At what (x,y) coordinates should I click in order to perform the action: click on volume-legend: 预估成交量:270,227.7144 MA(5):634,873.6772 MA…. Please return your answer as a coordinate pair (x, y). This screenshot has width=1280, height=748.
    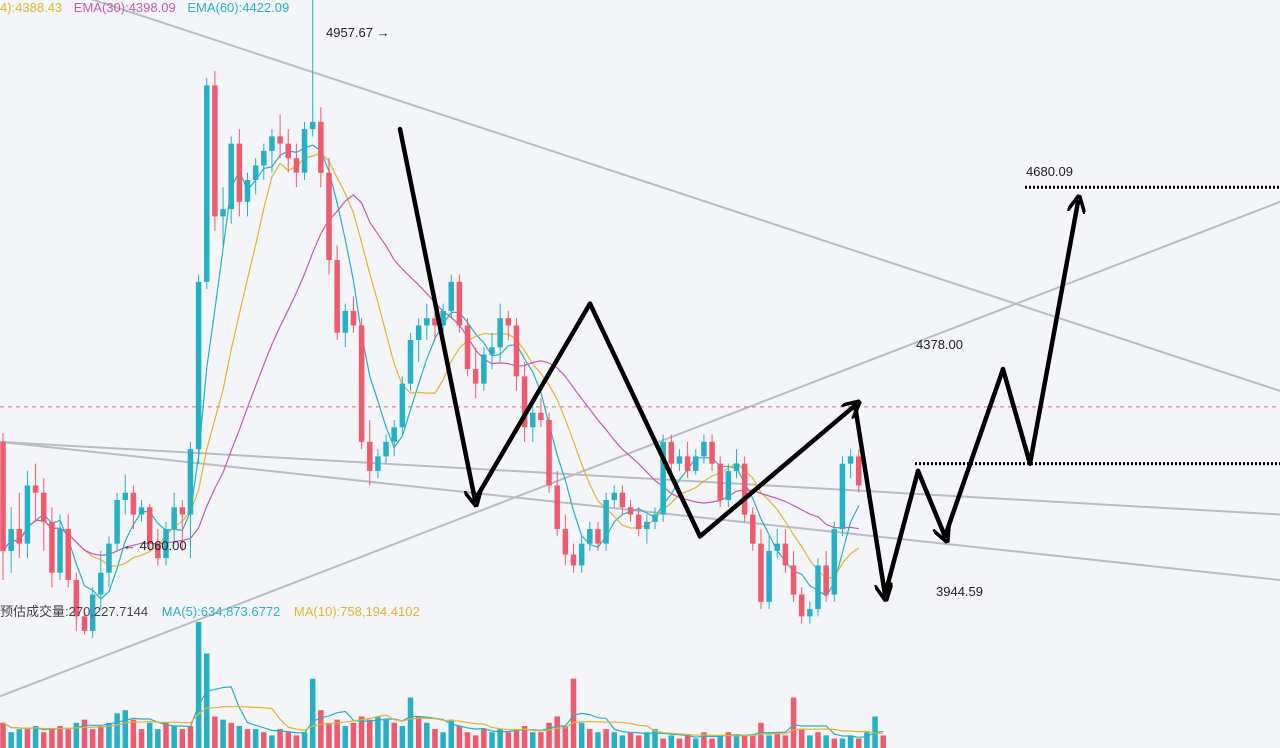
    Looking at the image, I should click on (210, 610).